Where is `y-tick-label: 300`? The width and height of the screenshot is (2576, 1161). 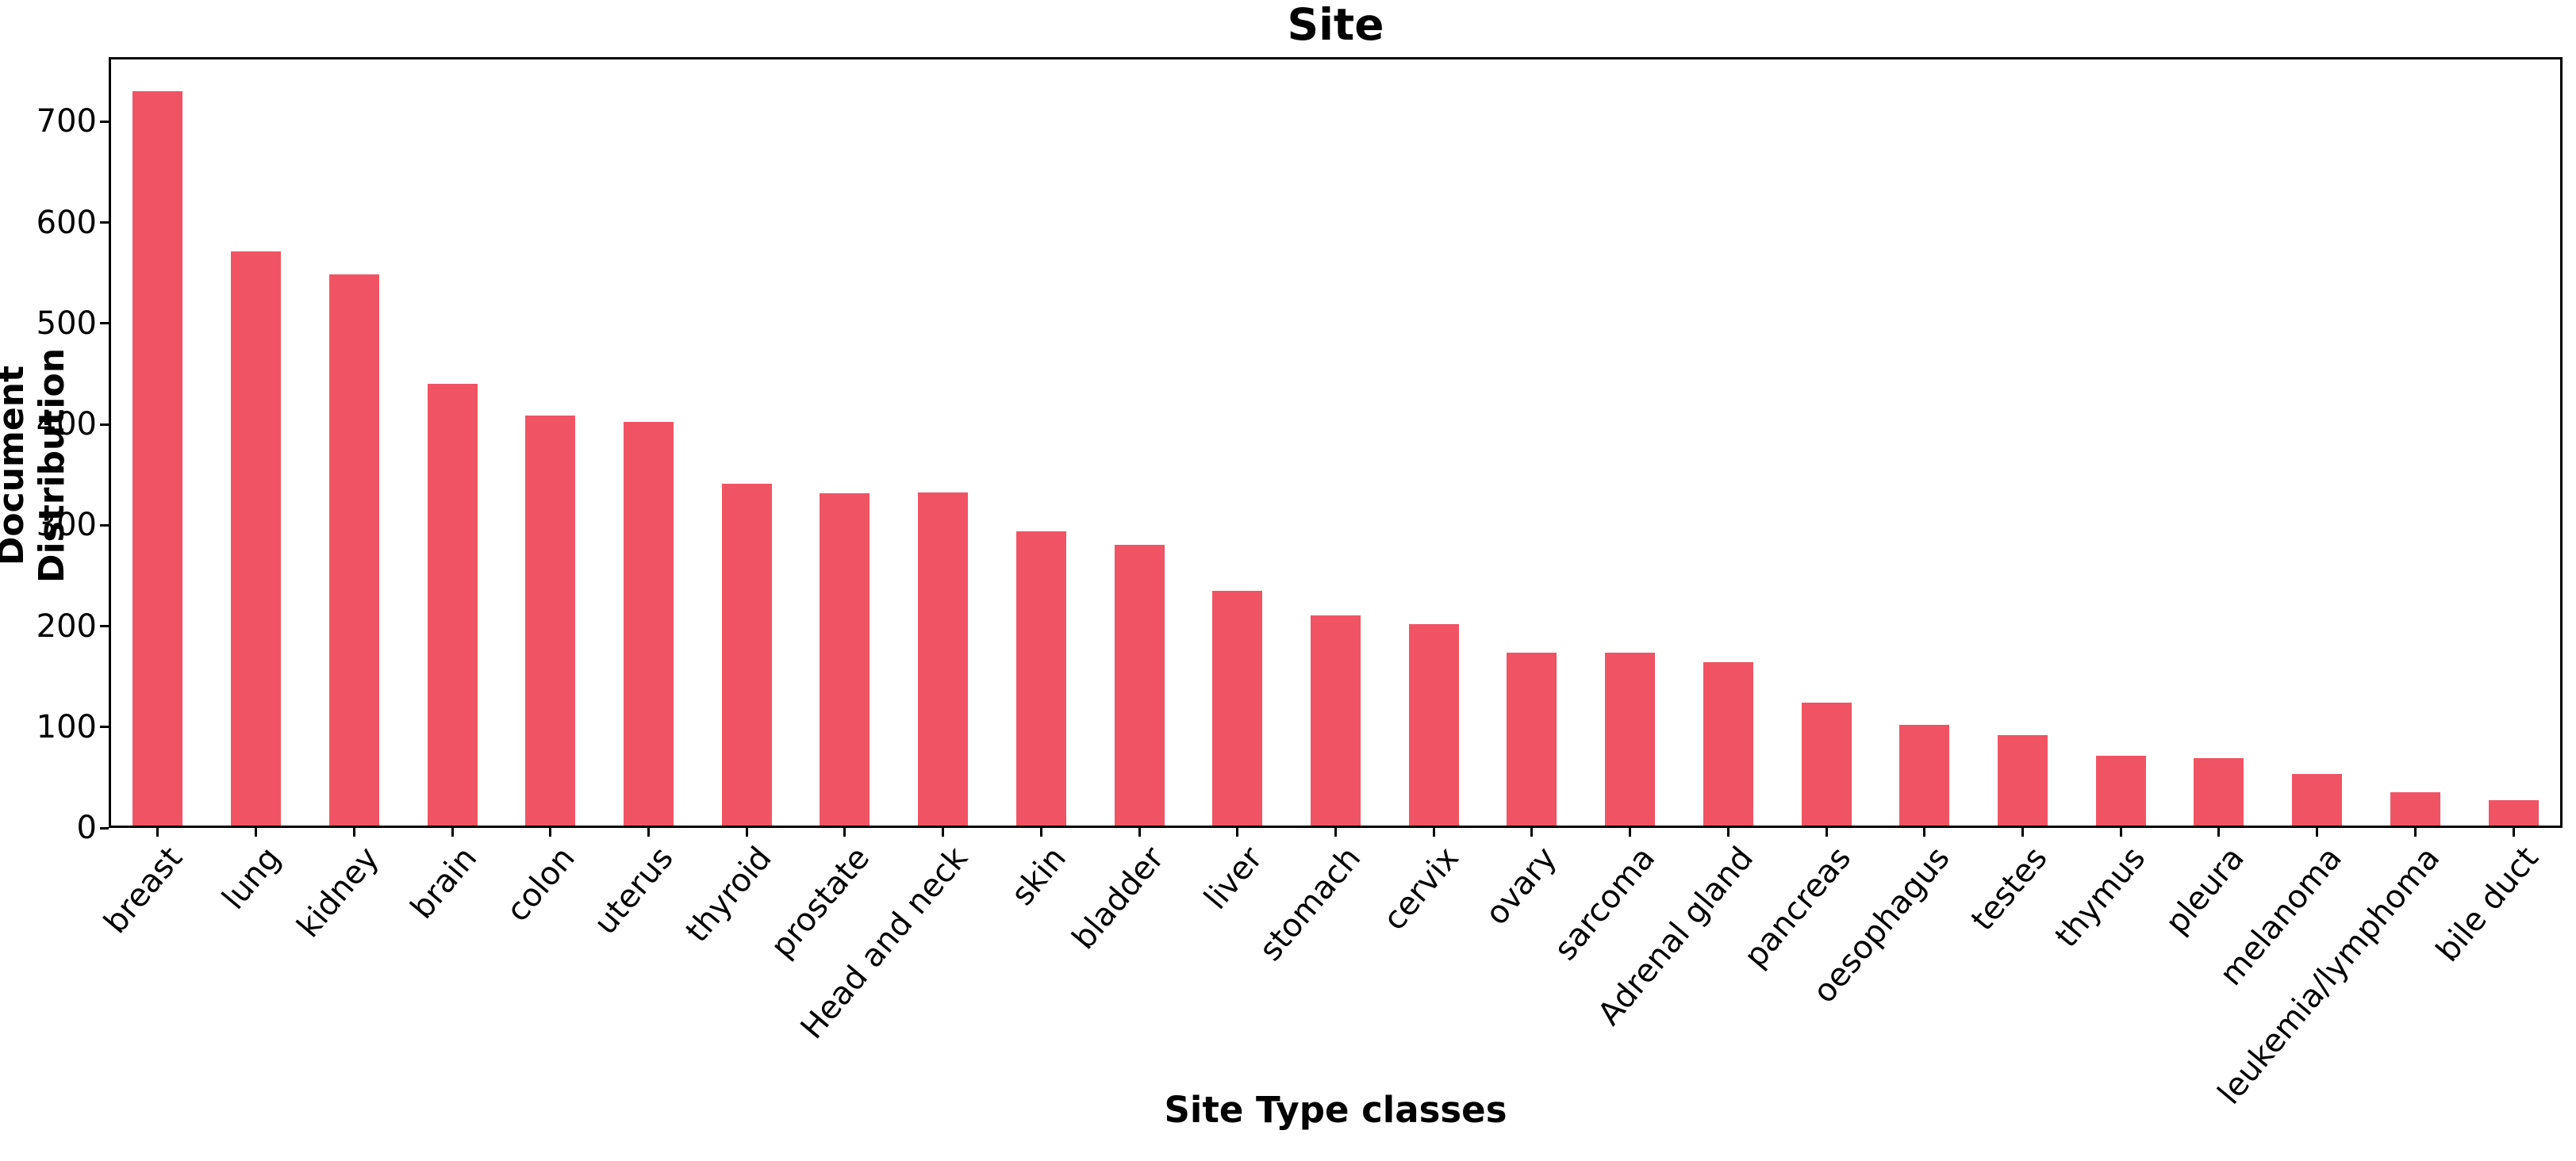
y-tick-label: 300 is located at coordinates (66, 525).